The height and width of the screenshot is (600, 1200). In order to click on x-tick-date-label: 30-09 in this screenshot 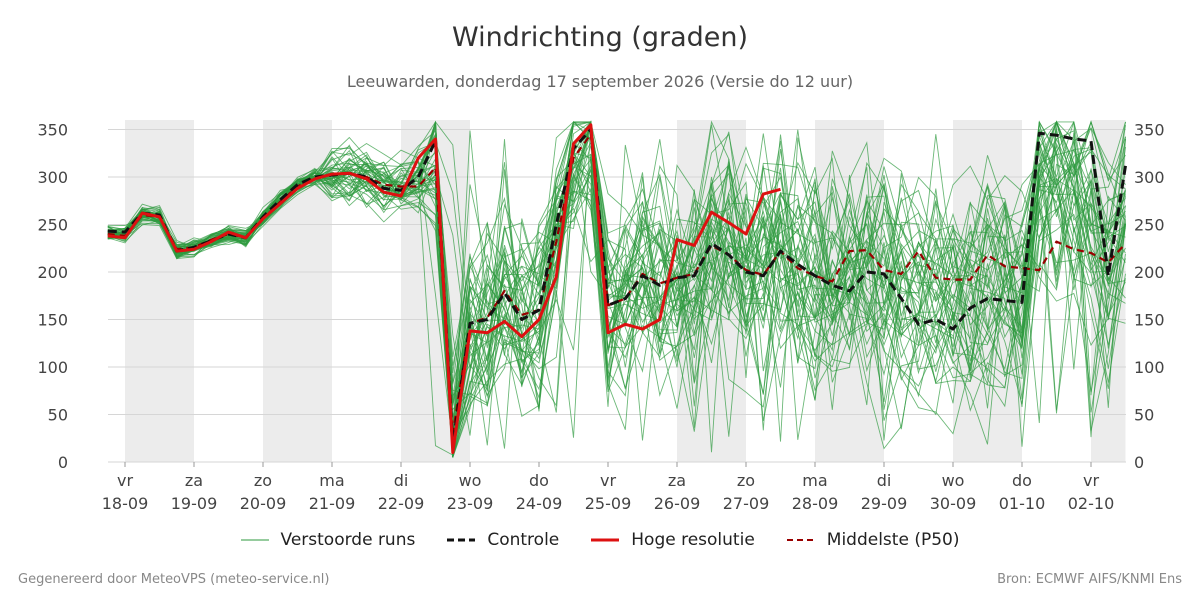, I will do `click(953, 503)`.